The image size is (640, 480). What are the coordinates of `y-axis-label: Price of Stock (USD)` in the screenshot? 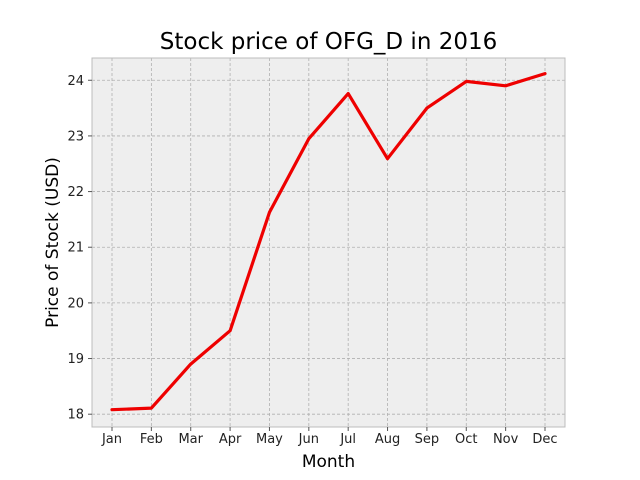 It's located at (53, 242).